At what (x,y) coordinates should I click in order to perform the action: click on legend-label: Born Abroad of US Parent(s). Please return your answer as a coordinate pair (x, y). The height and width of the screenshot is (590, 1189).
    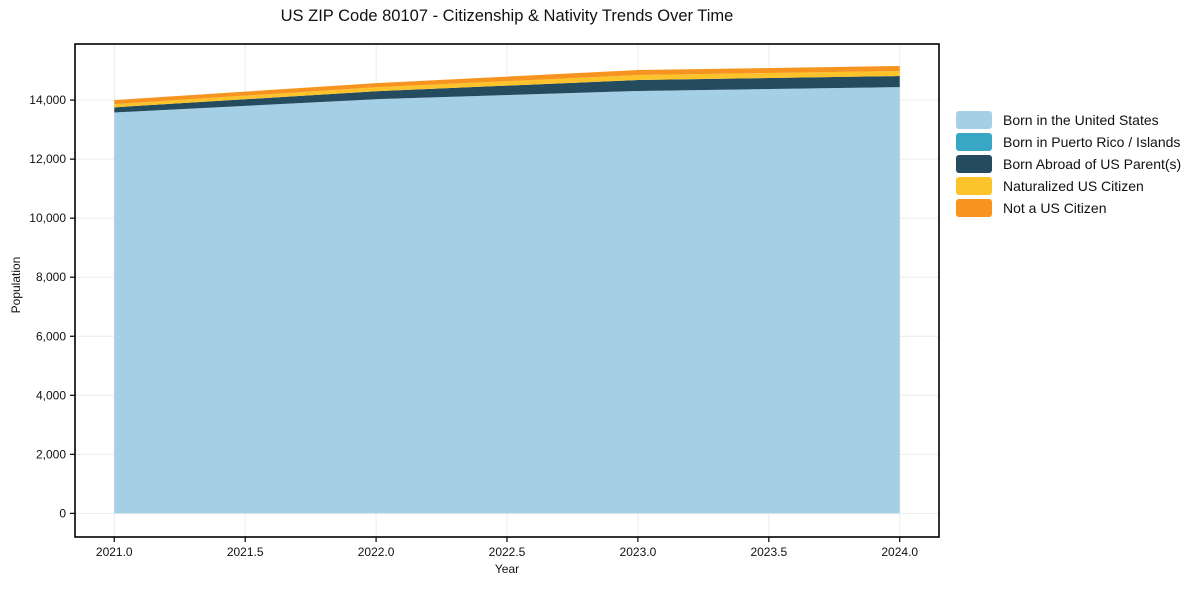
    Looking at the image, I should click on (1092, 164).